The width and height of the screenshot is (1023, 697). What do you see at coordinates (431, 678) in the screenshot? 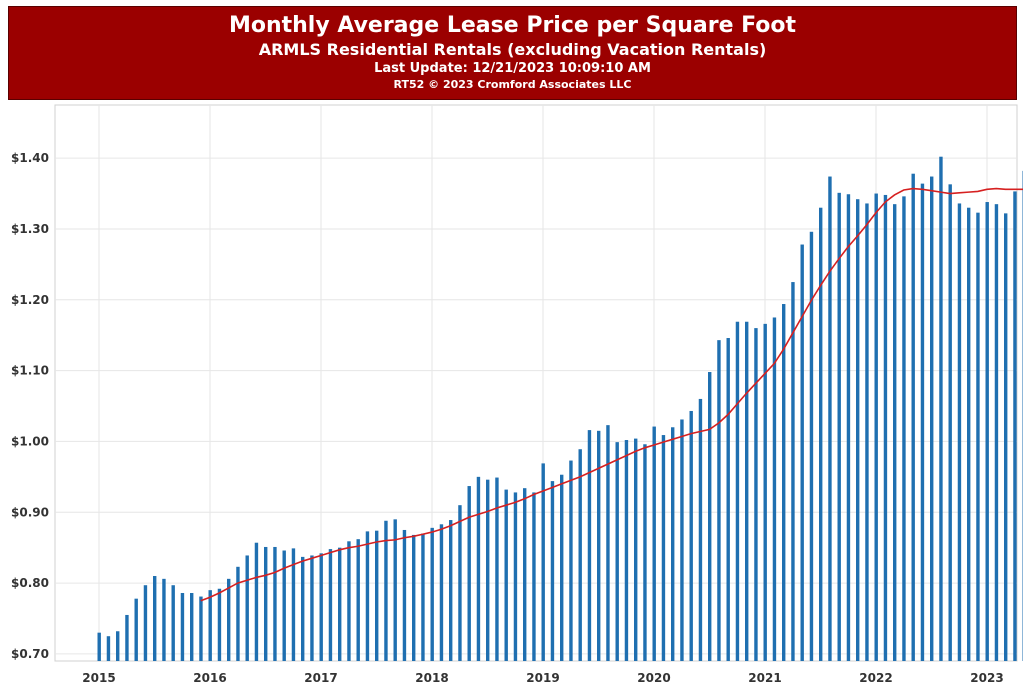
I see `x-tick-label: 2018` at bounding box center [431, 678].